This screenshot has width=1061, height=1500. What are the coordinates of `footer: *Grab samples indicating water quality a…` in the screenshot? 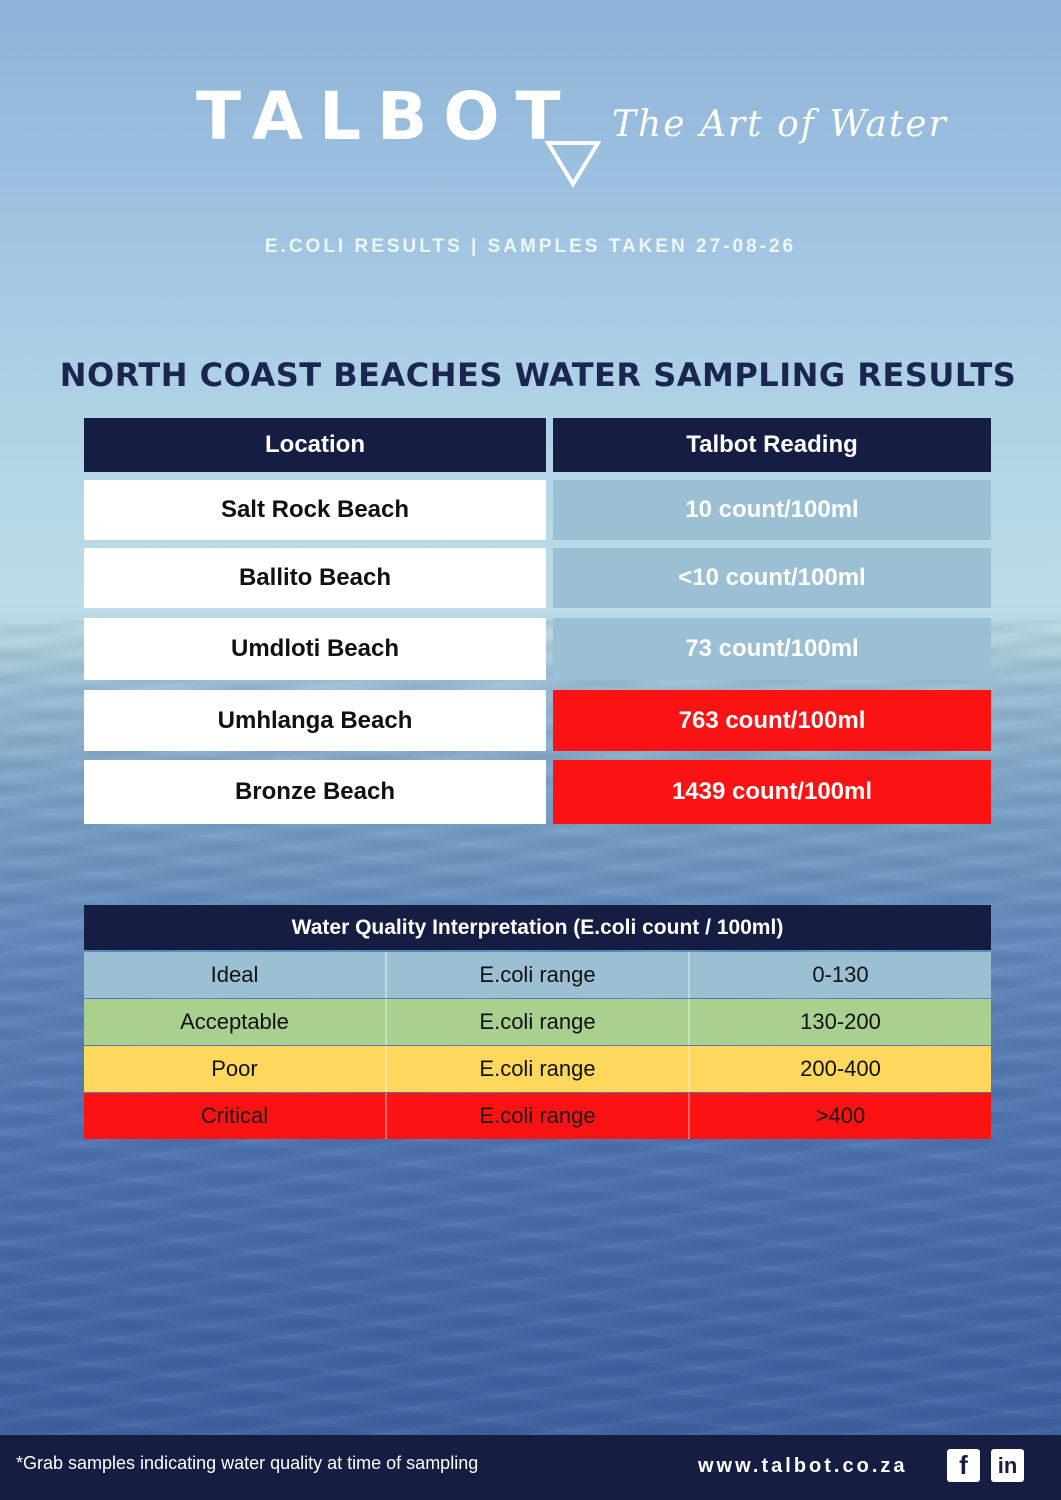 It's located at (530, 1467).